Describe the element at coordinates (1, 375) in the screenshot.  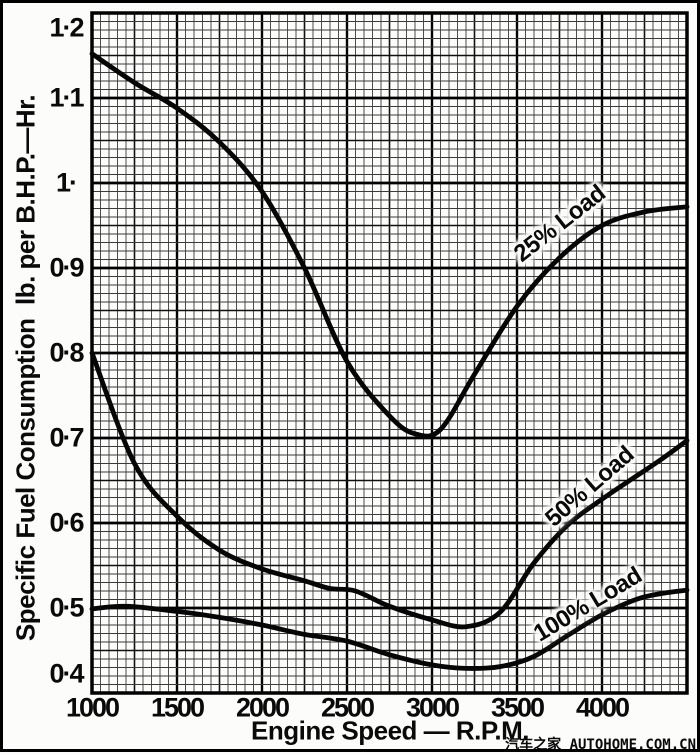
I see `frame-left-line` at that location.